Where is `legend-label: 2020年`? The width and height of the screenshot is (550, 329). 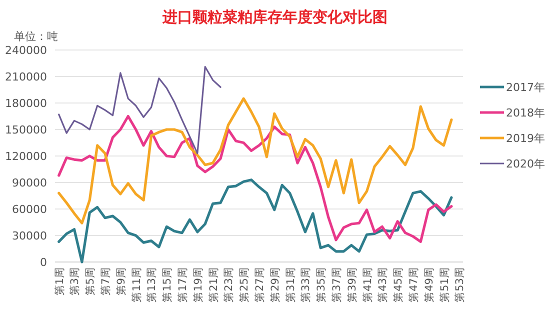 legend-label: 2020年 is located at coordinates (525, 164).